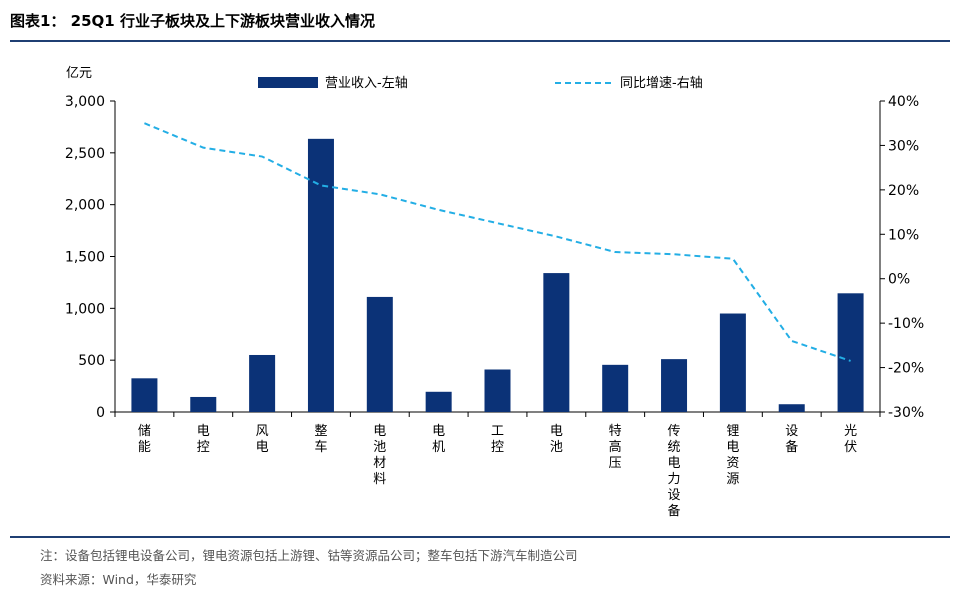 This screenshot has width=967, height=601. I want to click on x-tick-label: 传统电力设备, so click(674, 471).